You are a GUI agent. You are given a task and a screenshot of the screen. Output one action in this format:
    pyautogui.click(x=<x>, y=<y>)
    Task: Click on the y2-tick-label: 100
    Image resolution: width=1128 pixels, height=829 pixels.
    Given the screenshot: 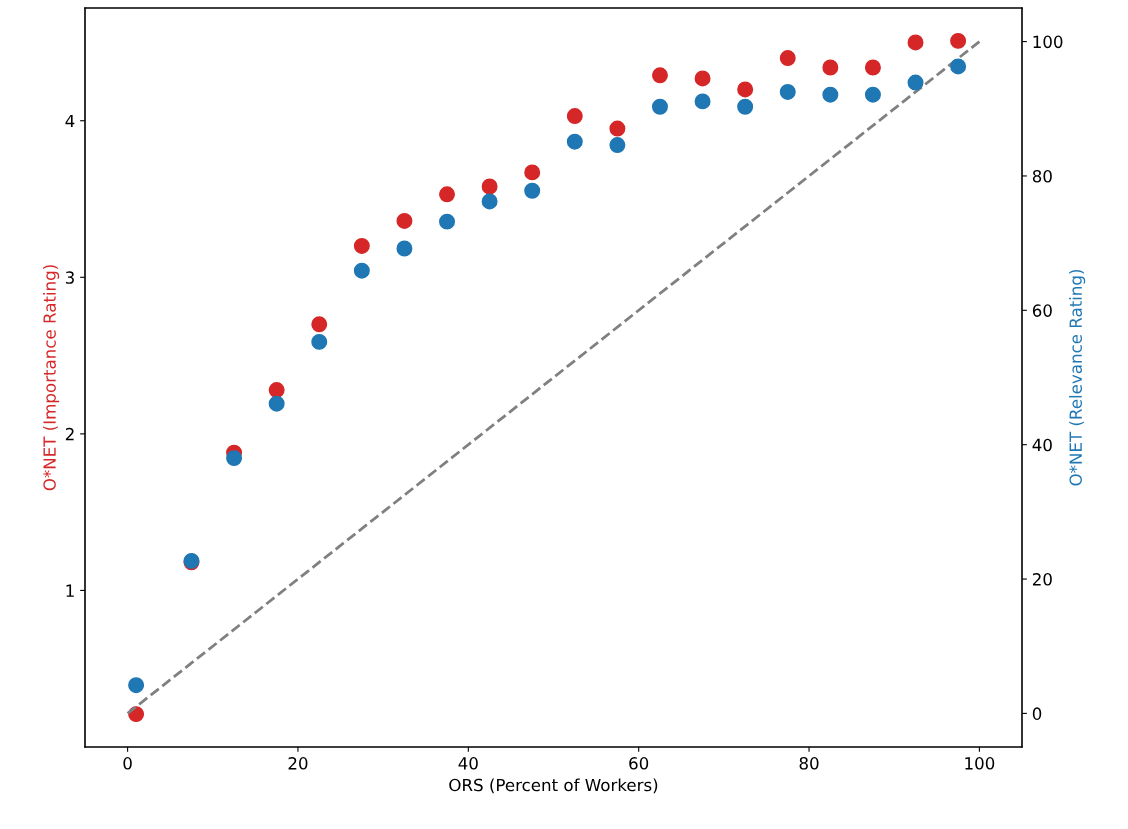 What is the action you would take?
    pyautogui.click(x=1048, y=42)
    